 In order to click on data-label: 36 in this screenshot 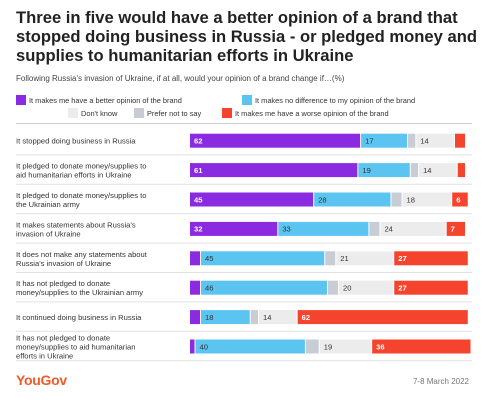, I will do `click(380, 346)`.